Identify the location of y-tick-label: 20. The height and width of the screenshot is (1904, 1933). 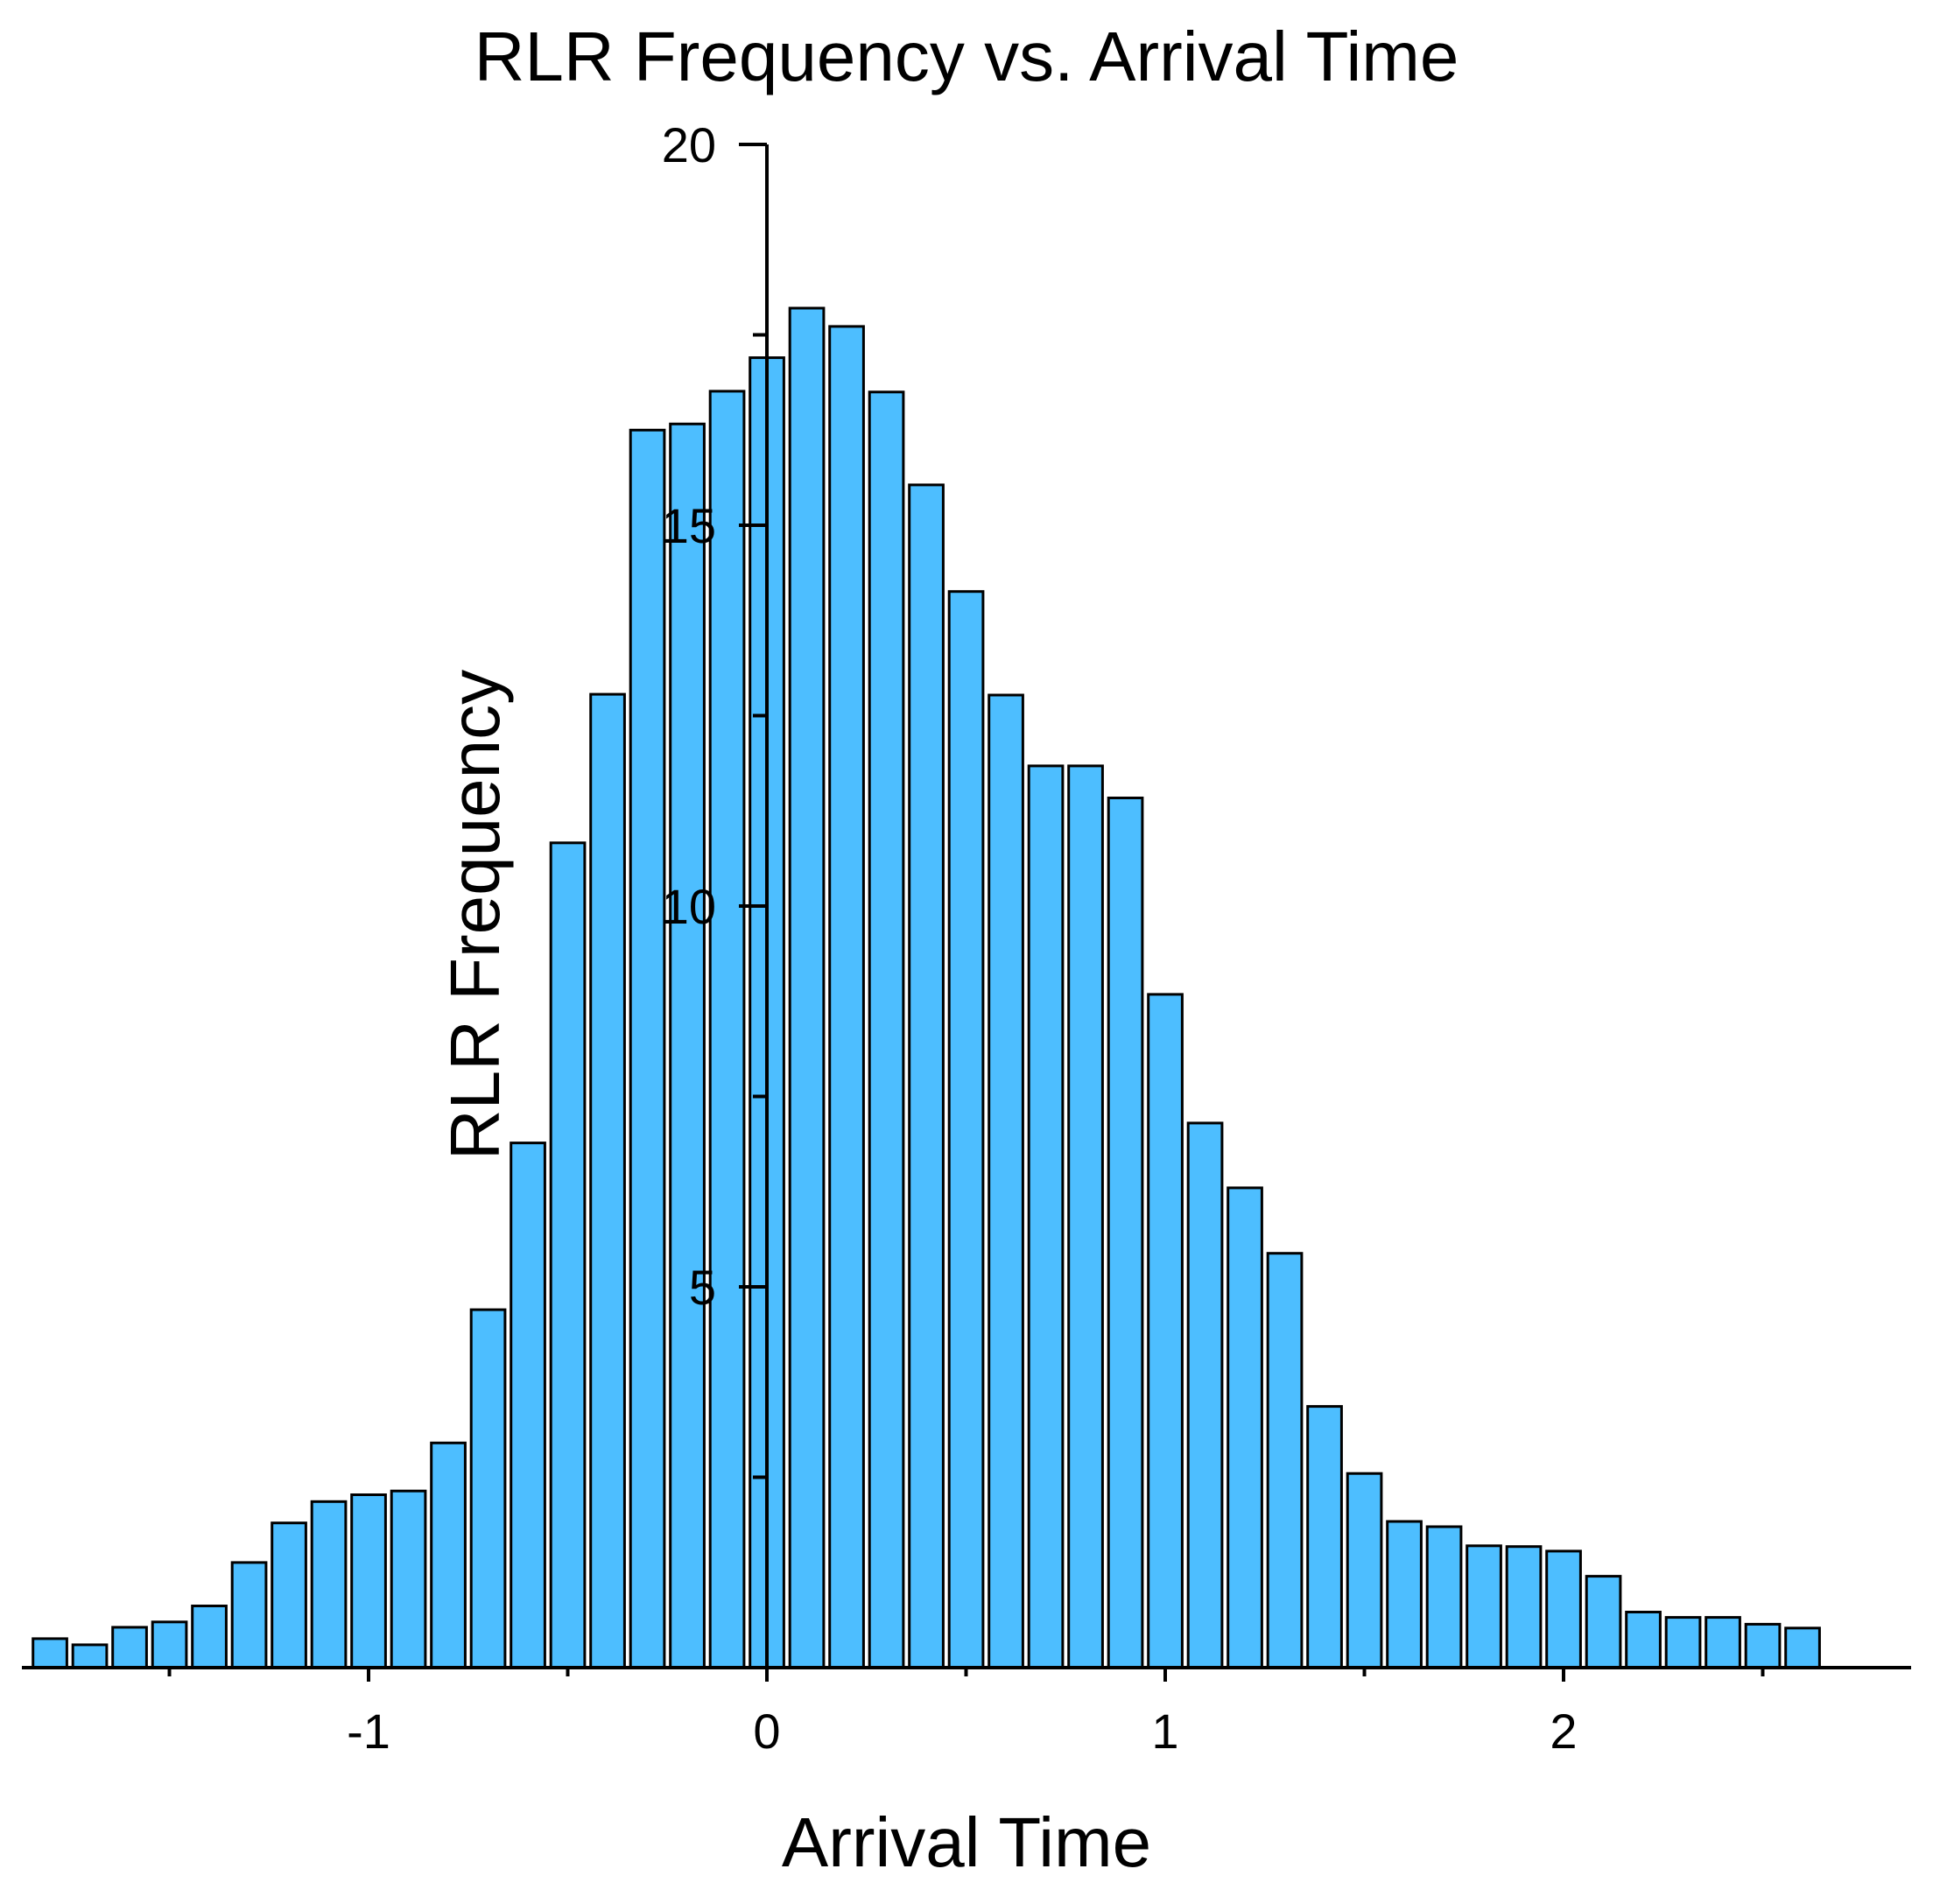
(689, 144).